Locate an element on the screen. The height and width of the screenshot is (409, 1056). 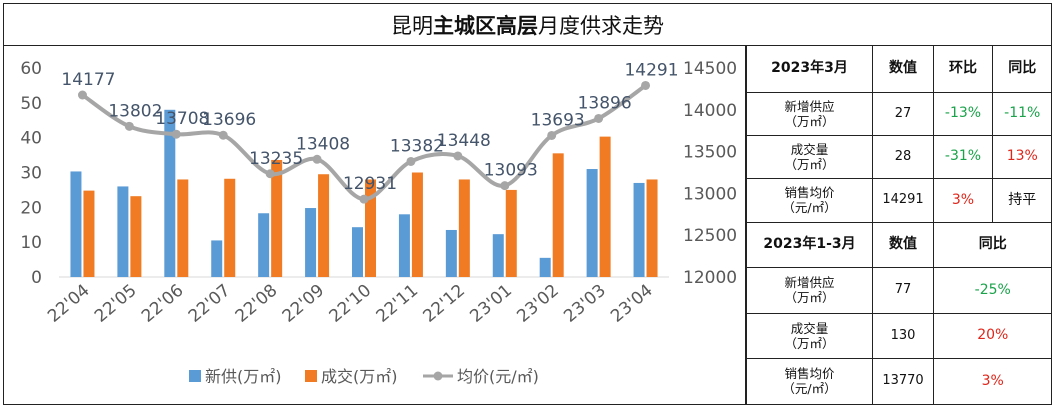
x-tick-label: 22'11 is located at coordinates (398, 304).